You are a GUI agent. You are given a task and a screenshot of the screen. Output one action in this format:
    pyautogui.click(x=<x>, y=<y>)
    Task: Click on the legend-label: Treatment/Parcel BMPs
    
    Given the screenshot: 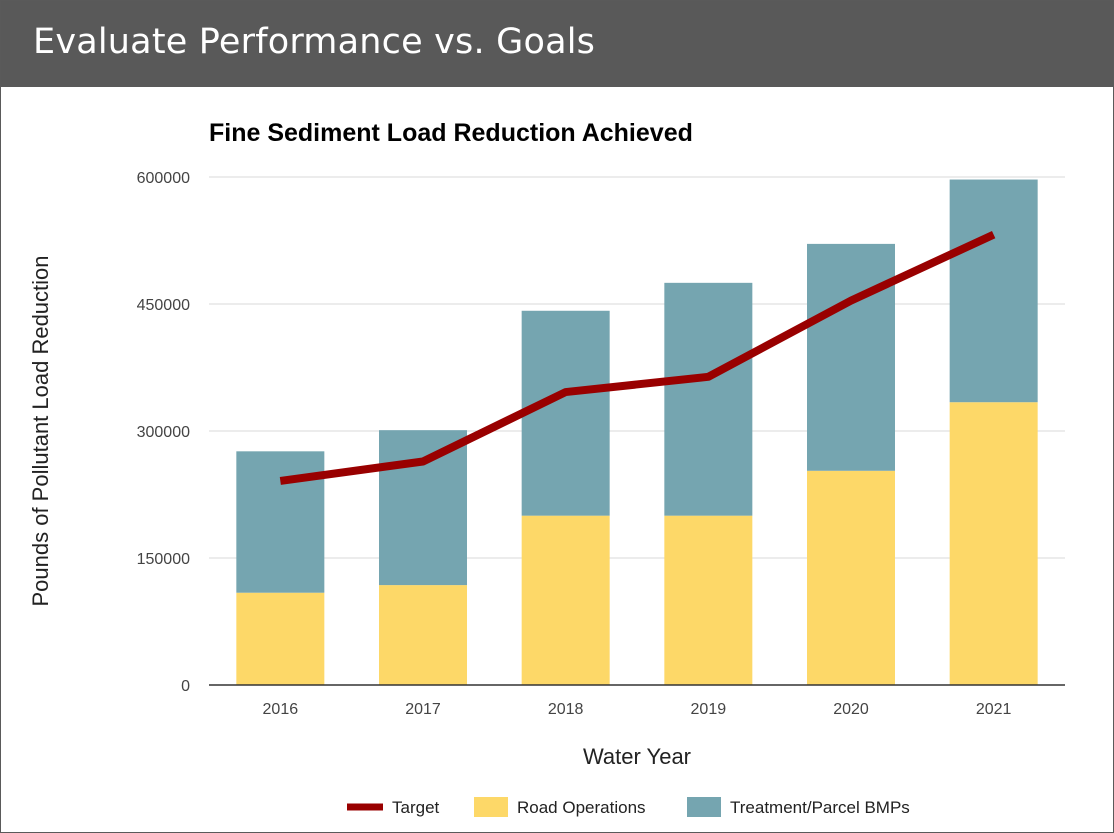 What is the action you would take?
    pyautogui.click(x=820, y=807)
    